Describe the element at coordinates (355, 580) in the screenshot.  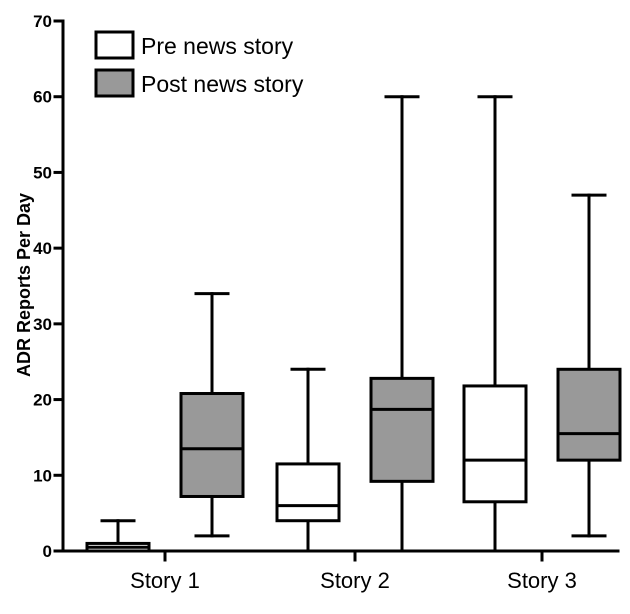
I see `x-tick-label-1: Story 2` at that location.